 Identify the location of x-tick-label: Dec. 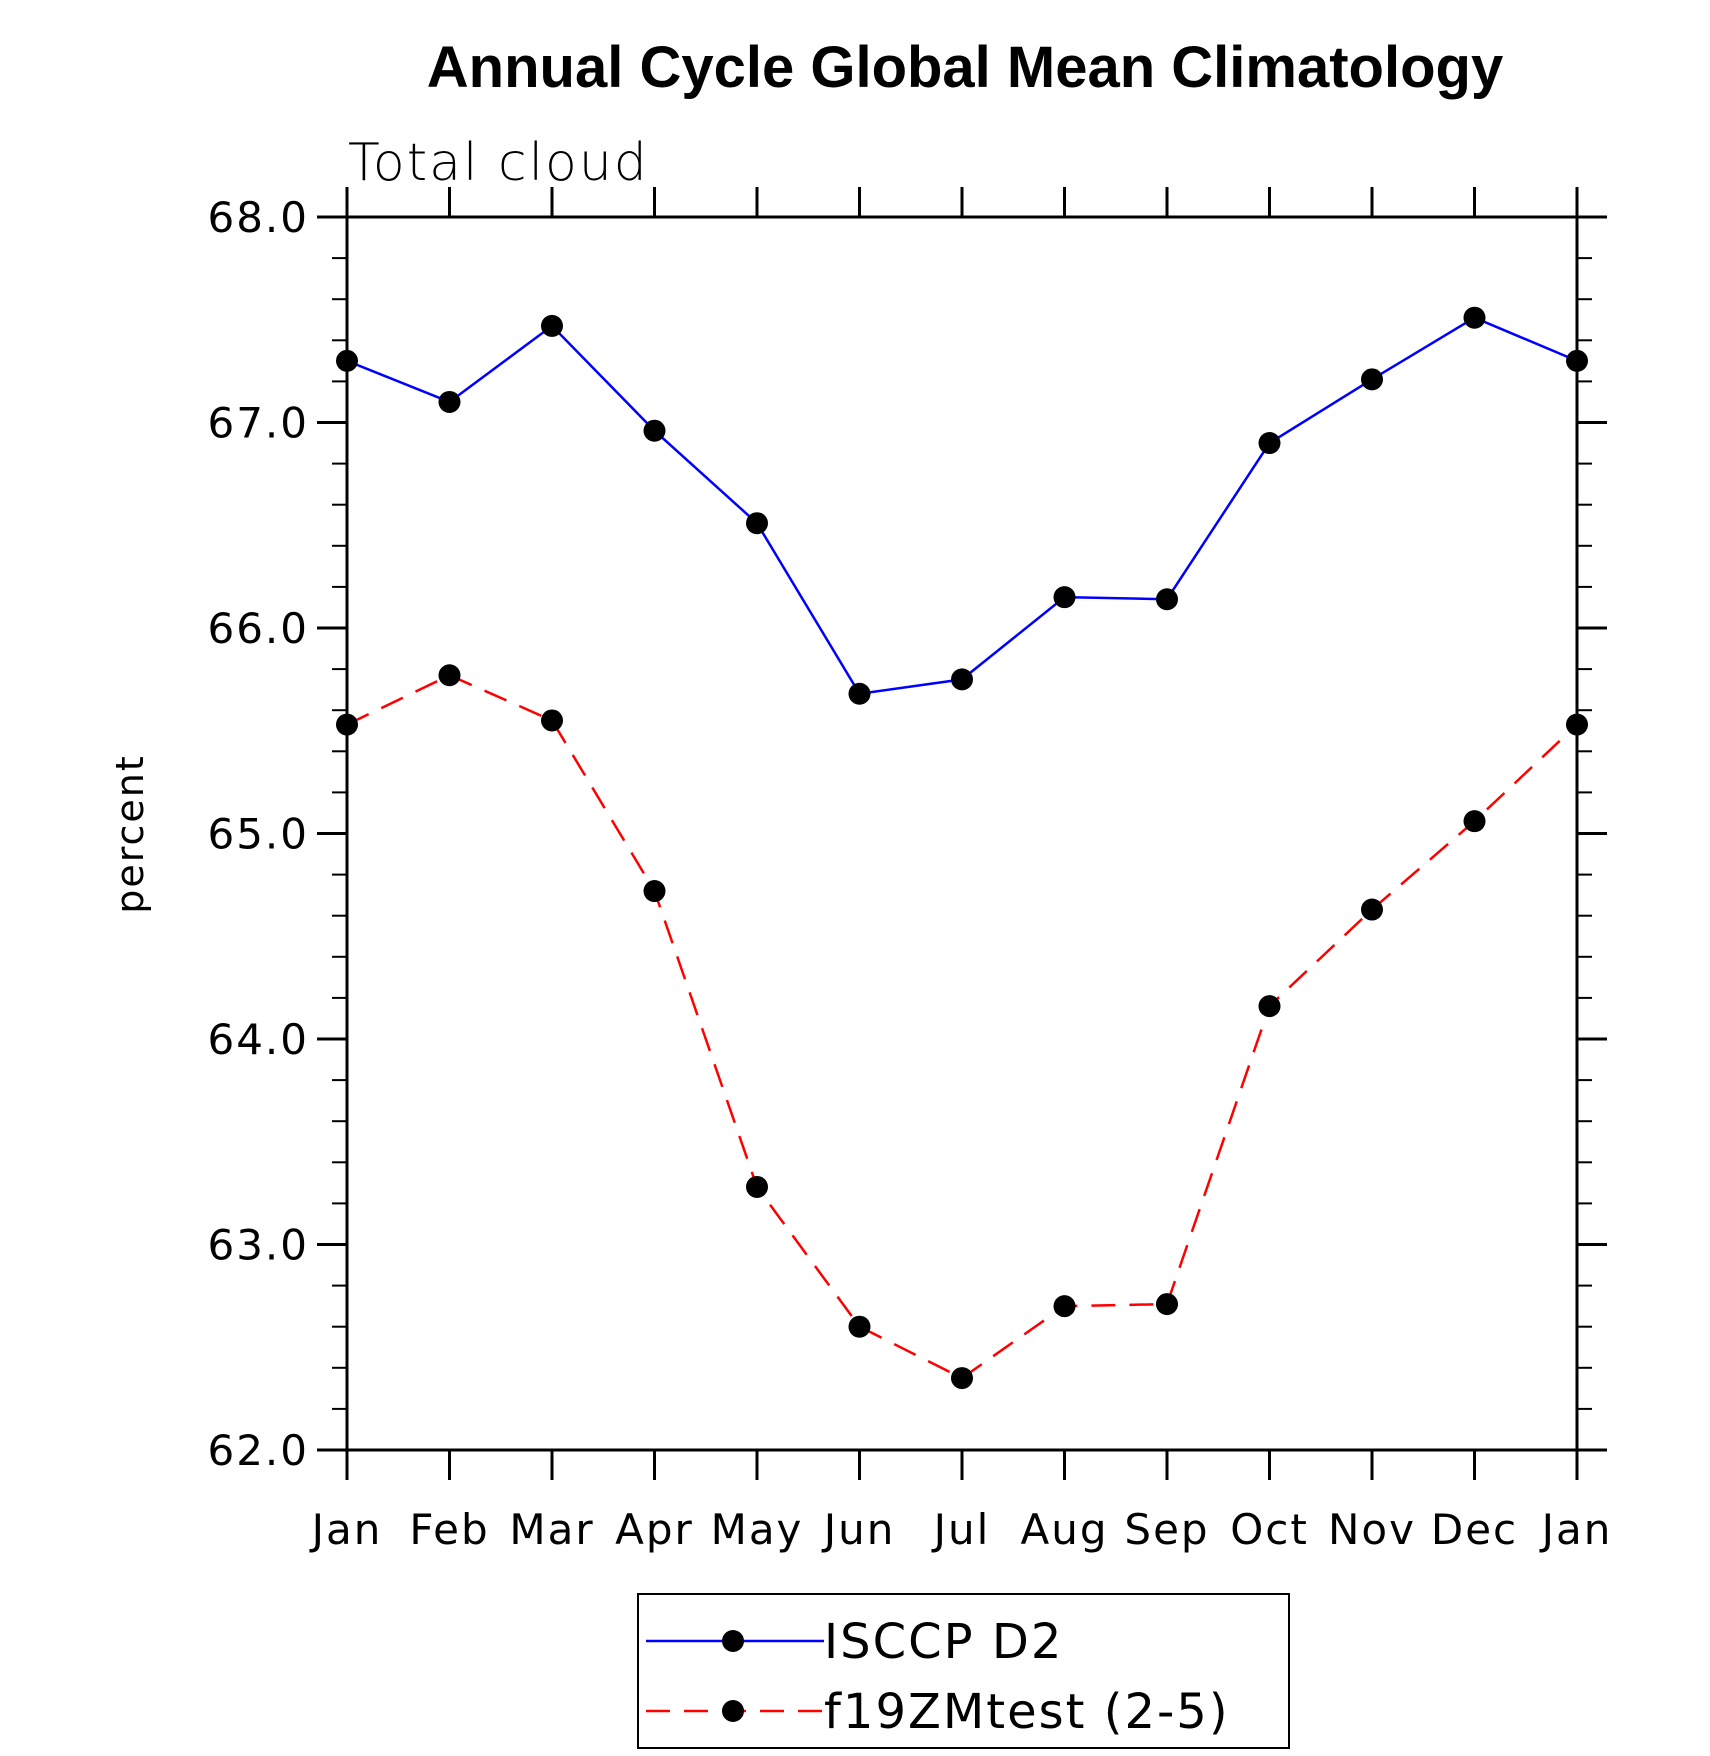
(1474, 1529).